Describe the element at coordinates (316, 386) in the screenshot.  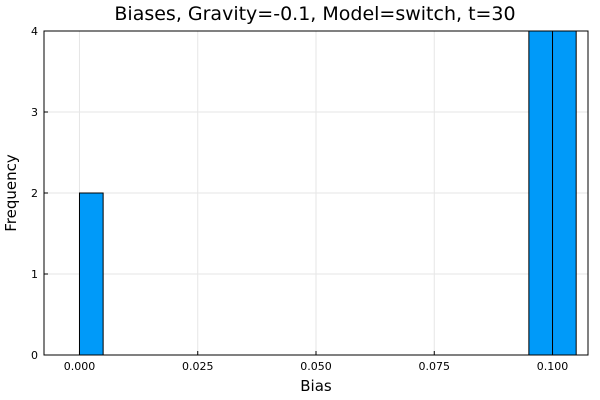
I see `x-axis-label: Bias` at that location.